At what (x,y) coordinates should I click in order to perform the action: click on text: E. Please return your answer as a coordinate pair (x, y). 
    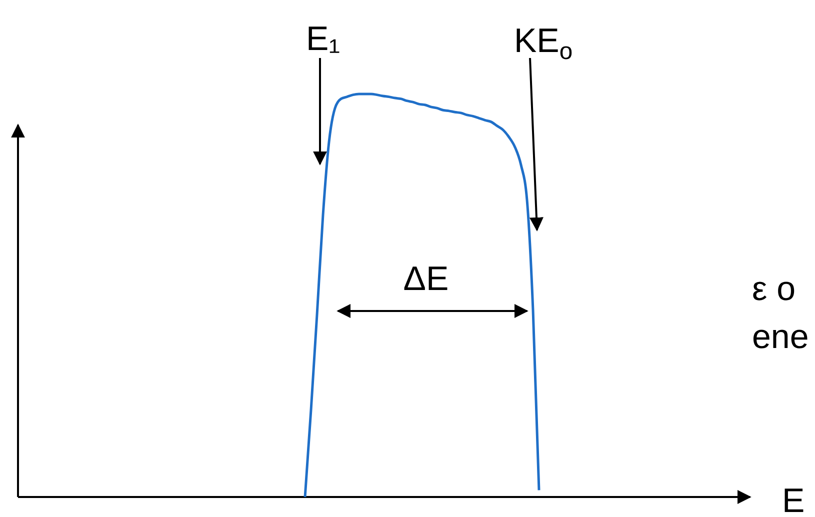
    Looking at the image, I should click on (793, 499).